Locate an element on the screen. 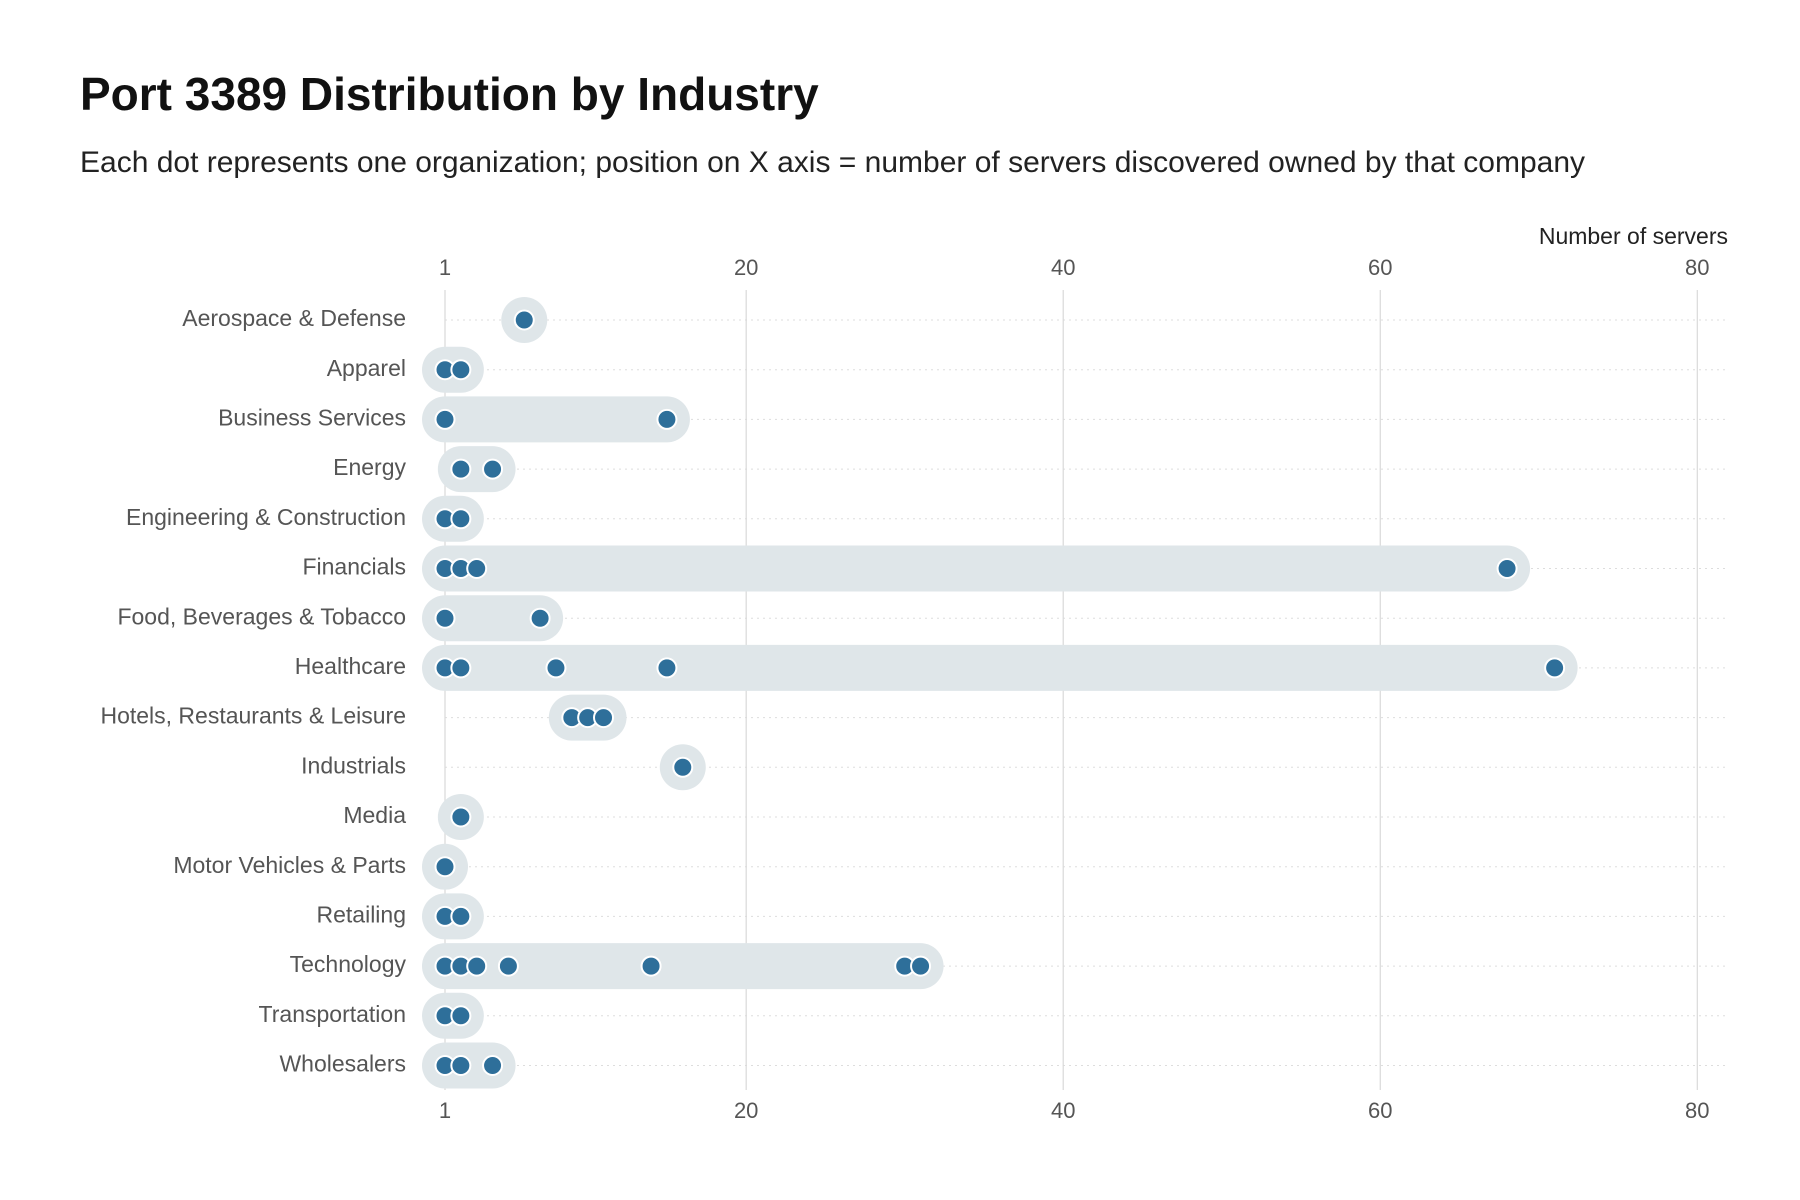 The width and height of the screenshot is (1800, 1200). category-label: Engineering & Construction is located at coordinates (266, 517).